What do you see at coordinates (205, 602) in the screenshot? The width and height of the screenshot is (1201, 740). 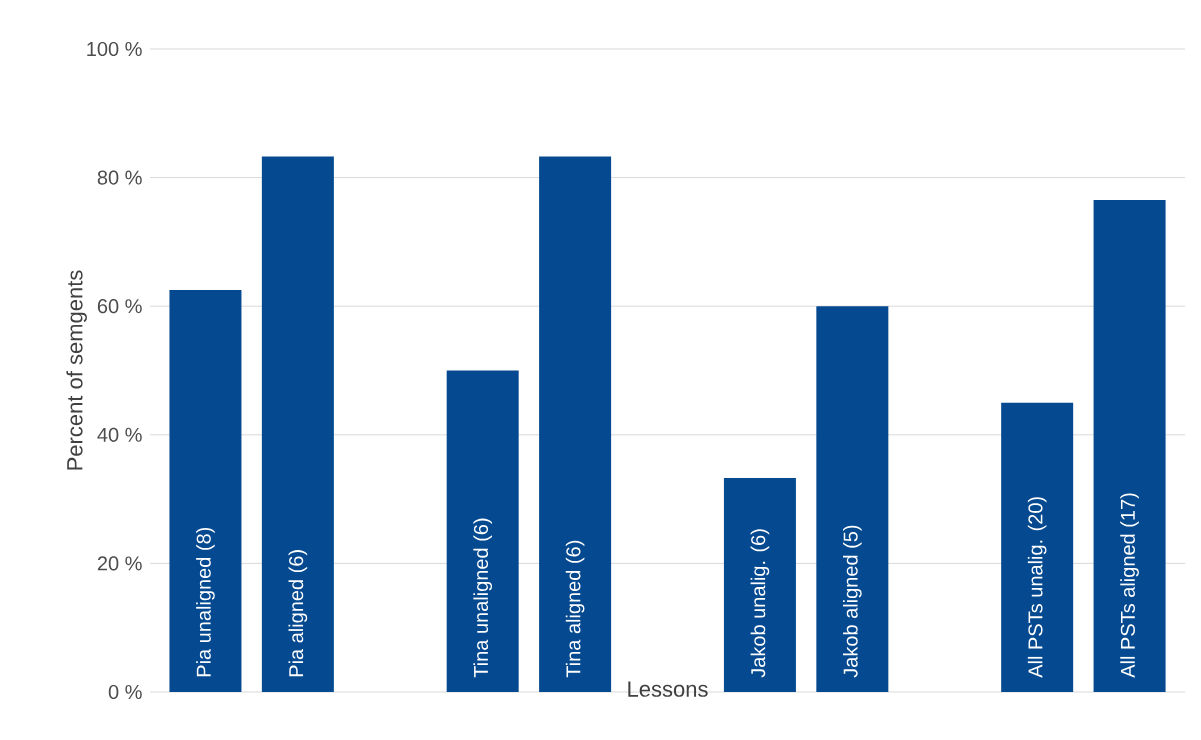 I see `x-tick-label: Pia unaligned (8)` at bounding box center [205, 602].